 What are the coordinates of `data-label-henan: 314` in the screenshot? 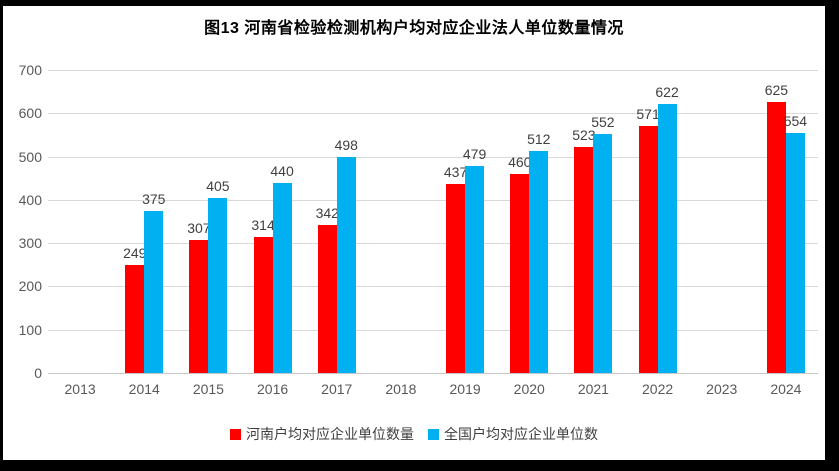 It's located at (263, 225).